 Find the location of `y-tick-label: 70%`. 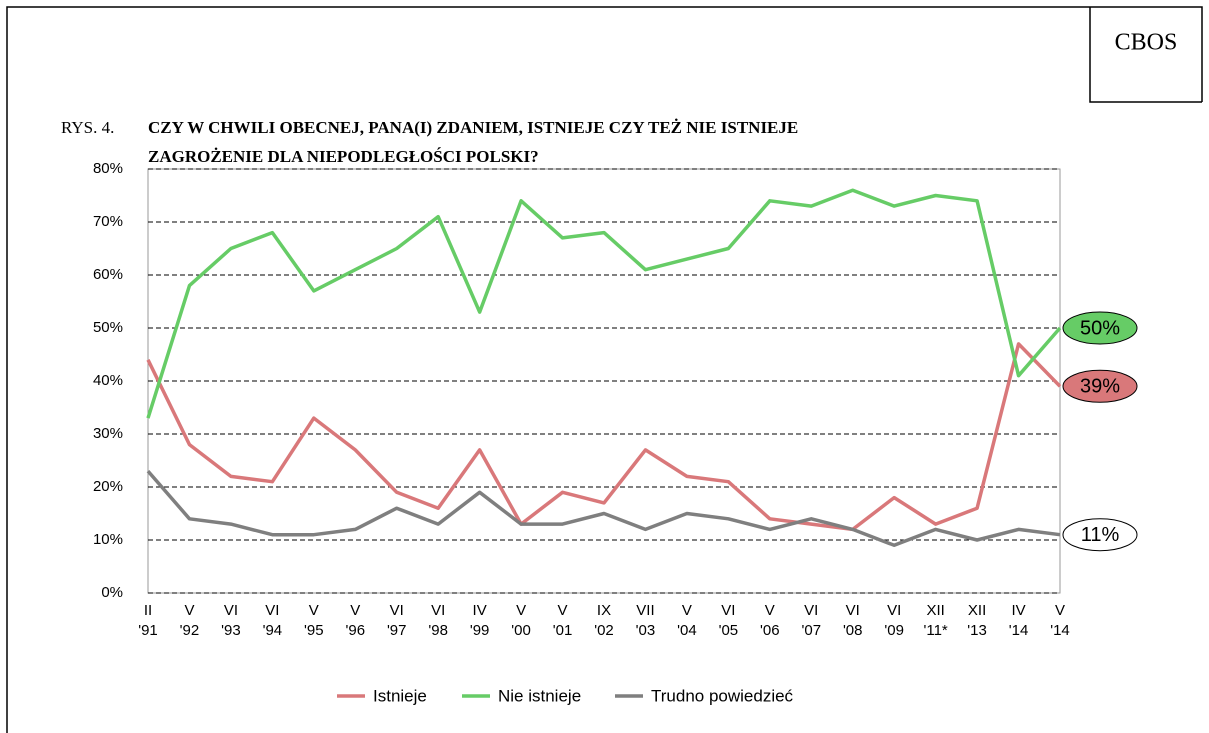

y-tick-label: 70% is located at coordinates (108, 221).